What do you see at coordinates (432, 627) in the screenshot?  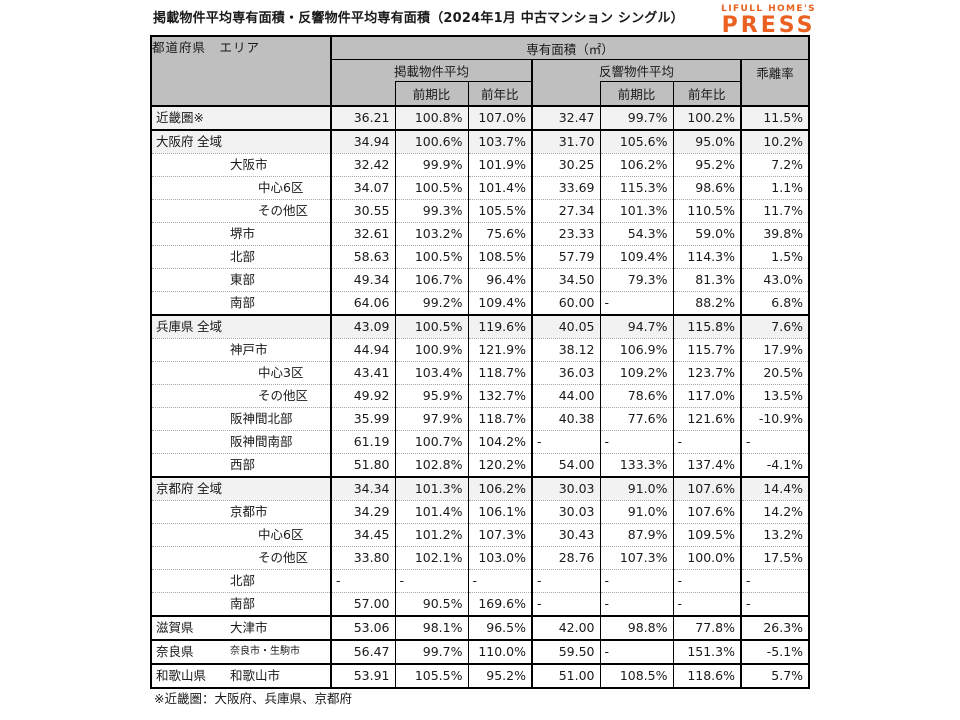 I see `value-cell: 98.1%` at bounding box center [432, 627].